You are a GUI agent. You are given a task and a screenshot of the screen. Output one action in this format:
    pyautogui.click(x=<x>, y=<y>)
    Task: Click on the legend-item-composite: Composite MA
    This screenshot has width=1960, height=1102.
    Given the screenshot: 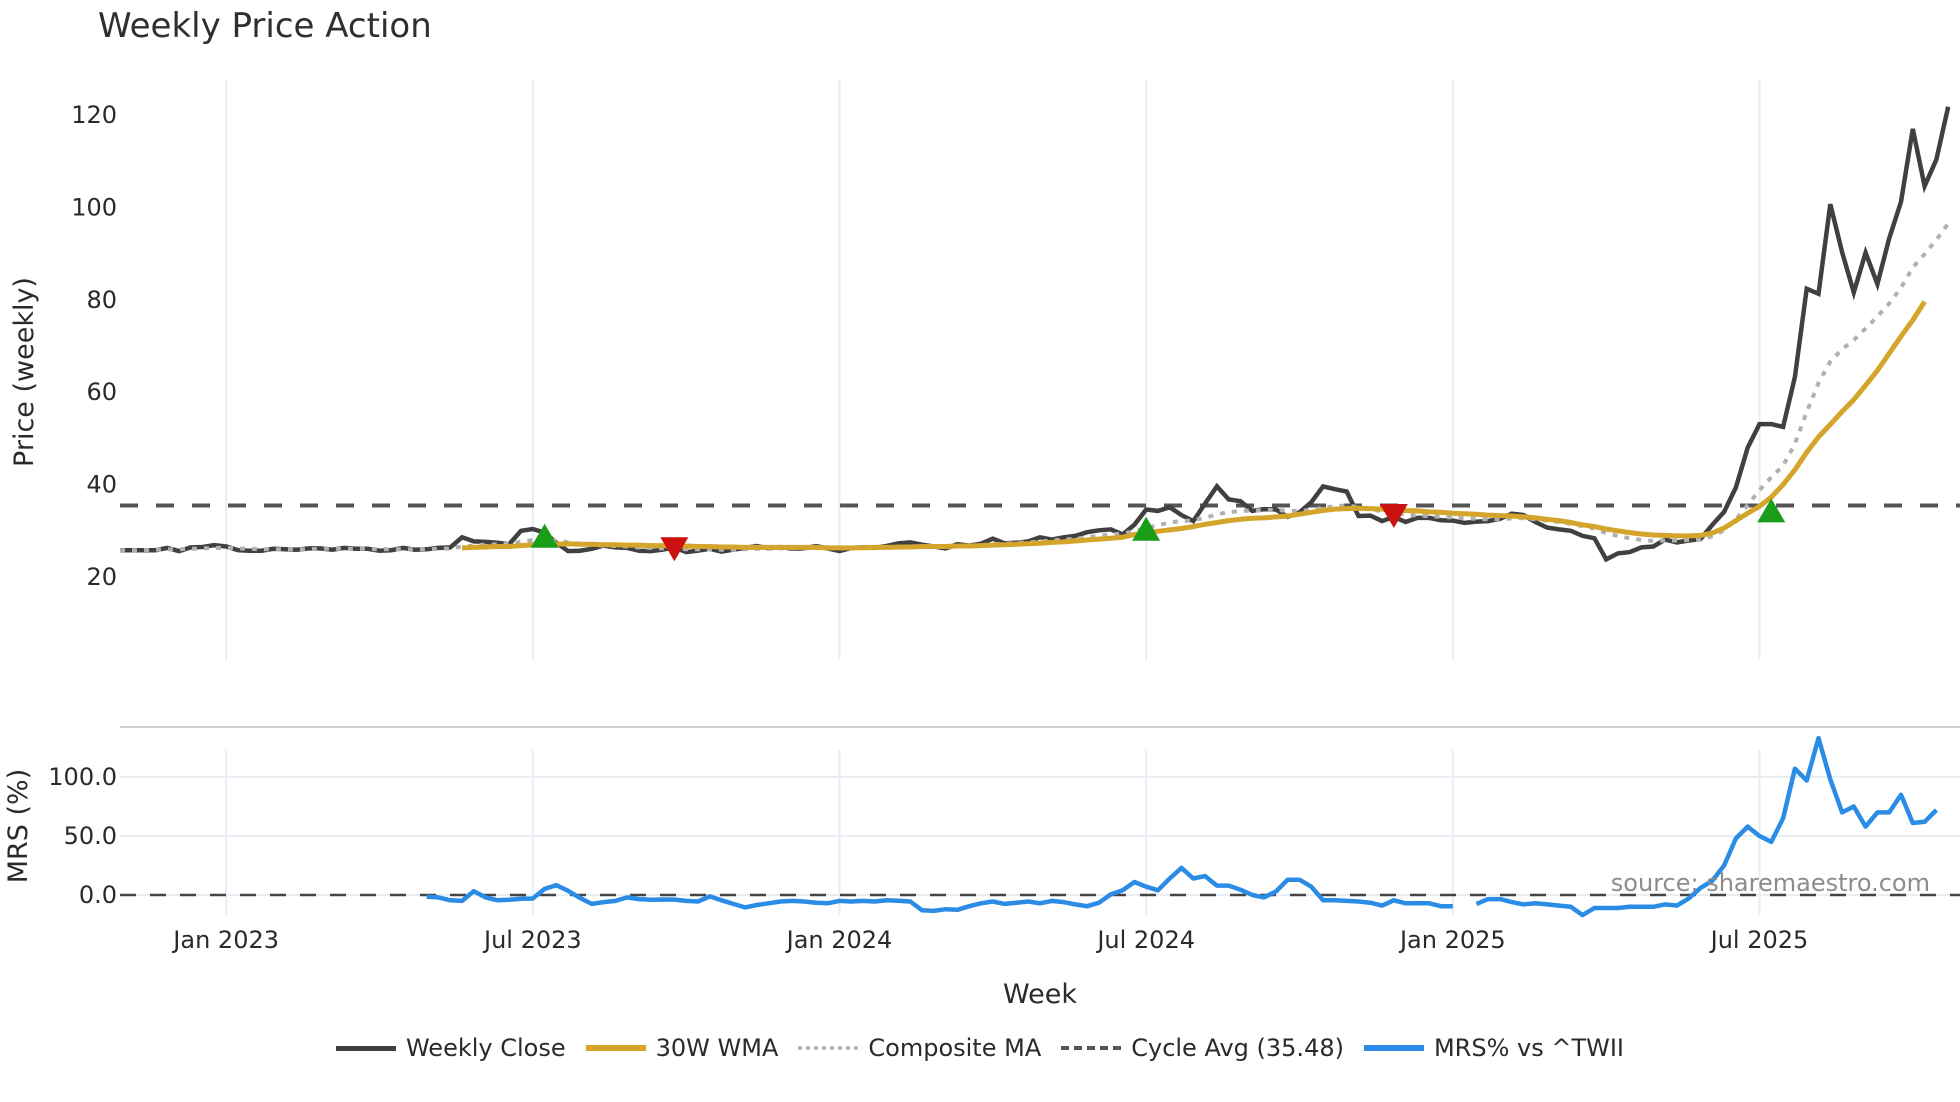 What is the action you would take?
    pyautogui.click(x=919, y=1048)
    